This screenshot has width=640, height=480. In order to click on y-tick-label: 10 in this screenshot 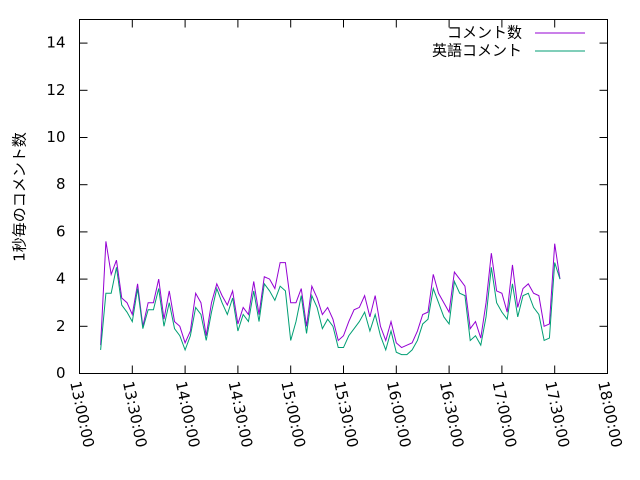, I will do `click(55, 137)`.